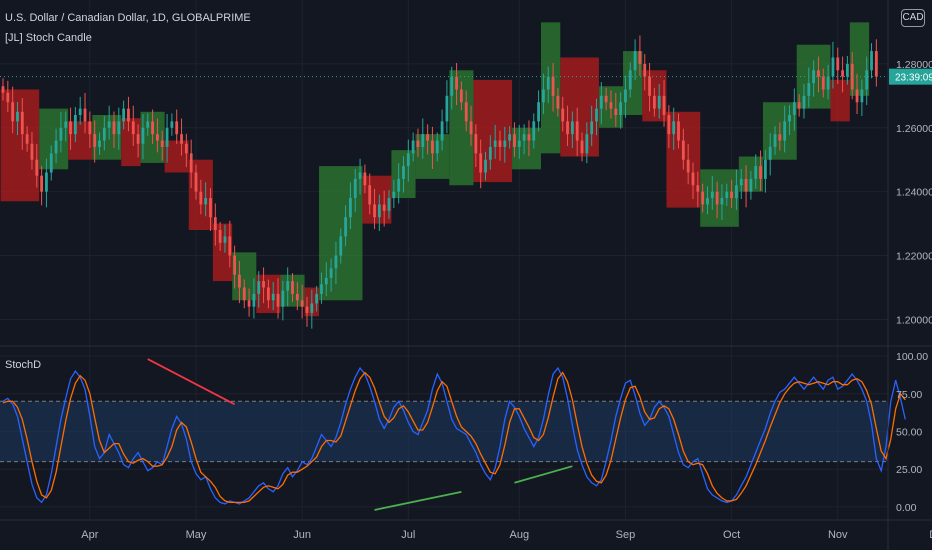 The width and height of the screenshot is (932, 550). What do you see at coordinates (914, 65) in the screenshot?
I see `price-tick-label: 1.28000` at bounding box center [914, 65].